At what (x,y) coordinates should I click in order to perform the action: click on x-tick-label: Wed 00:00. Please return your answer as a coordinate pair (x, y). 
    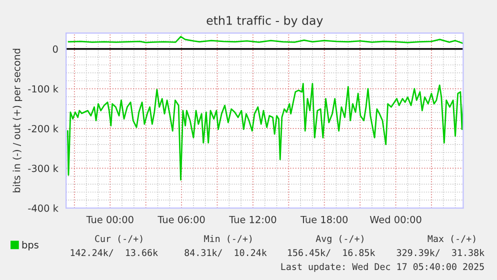
    Looking at the image, I should click on (396, 220).